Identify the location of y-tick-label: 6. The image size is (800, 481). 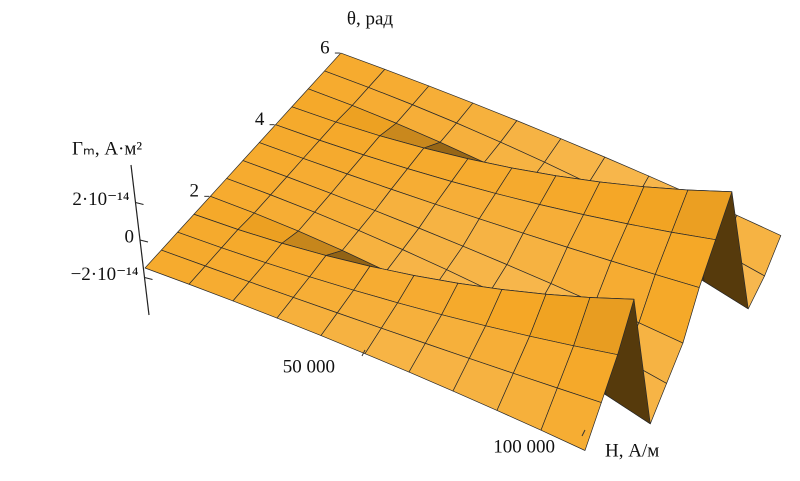
(325, 47).